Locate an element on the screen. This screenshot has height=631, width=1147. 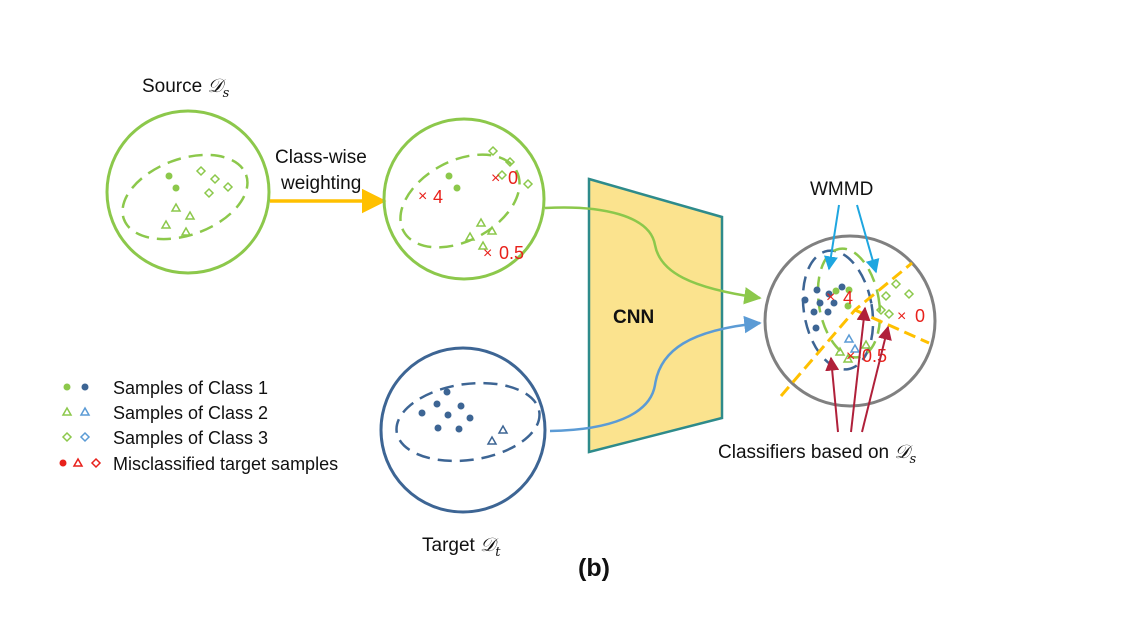
source-domain is located at coordinates (188, 192).